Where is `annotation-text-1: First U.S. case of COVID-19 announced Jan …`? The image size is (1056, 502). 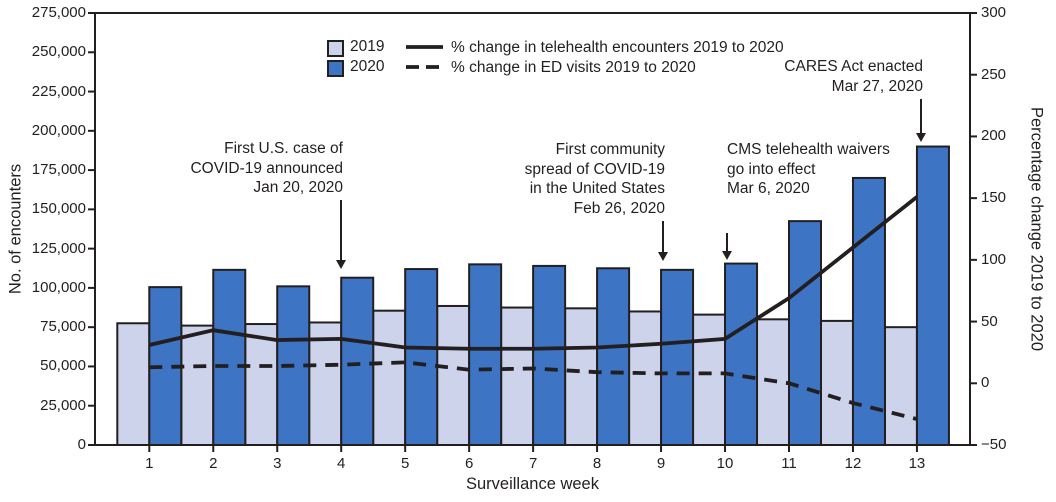
annotation-text-1: First U.S. case of COVID-19 announced Jan … is located at coordinates (266, 168).